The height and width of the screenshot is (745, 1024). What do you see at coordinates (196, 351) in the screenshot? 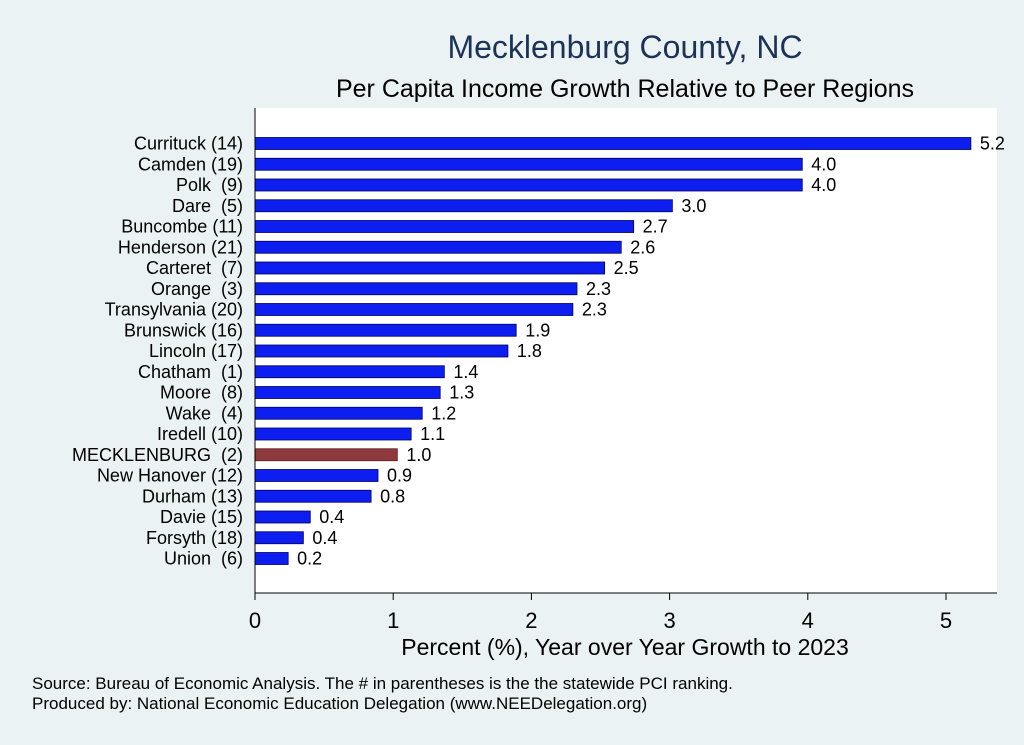
I see `category-label-lincoln-17: Lincoln (17)` at bounding box center [196, 351].